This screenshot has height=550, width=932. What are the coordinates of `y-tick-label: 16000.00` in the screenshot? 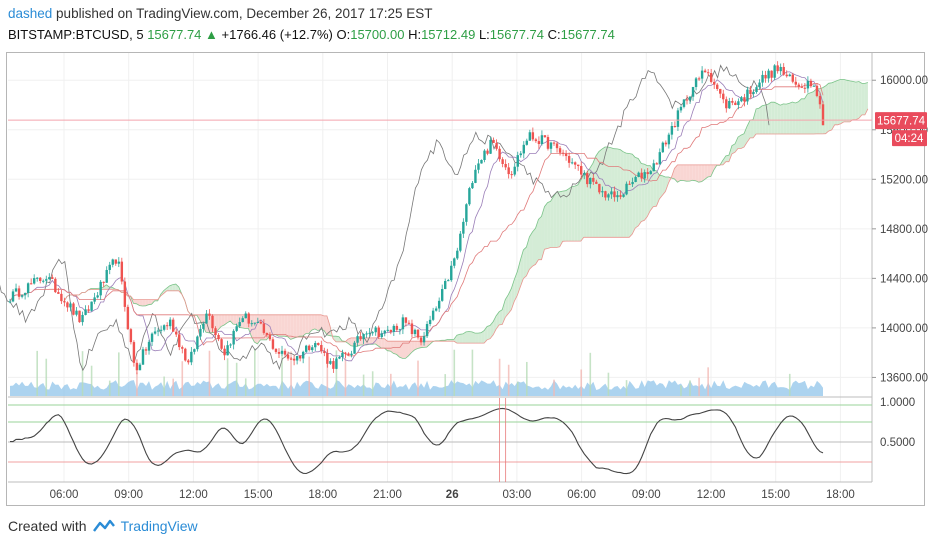 It's located at (904, 81).